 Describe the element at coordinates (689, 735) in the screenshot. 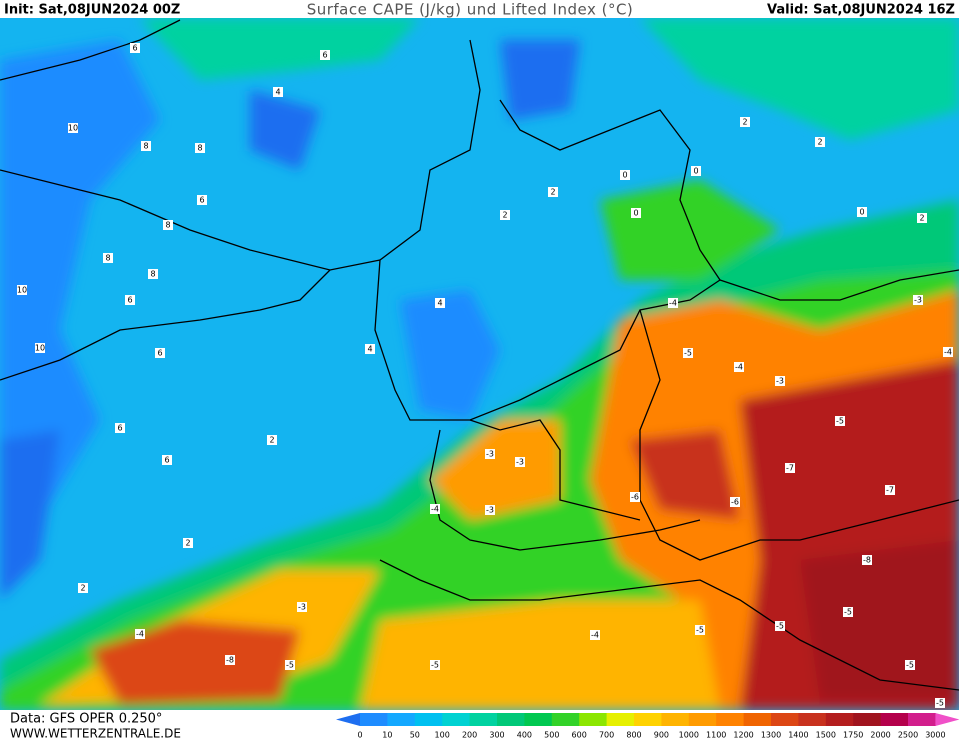

I see `legend-level: 1000` at that location.